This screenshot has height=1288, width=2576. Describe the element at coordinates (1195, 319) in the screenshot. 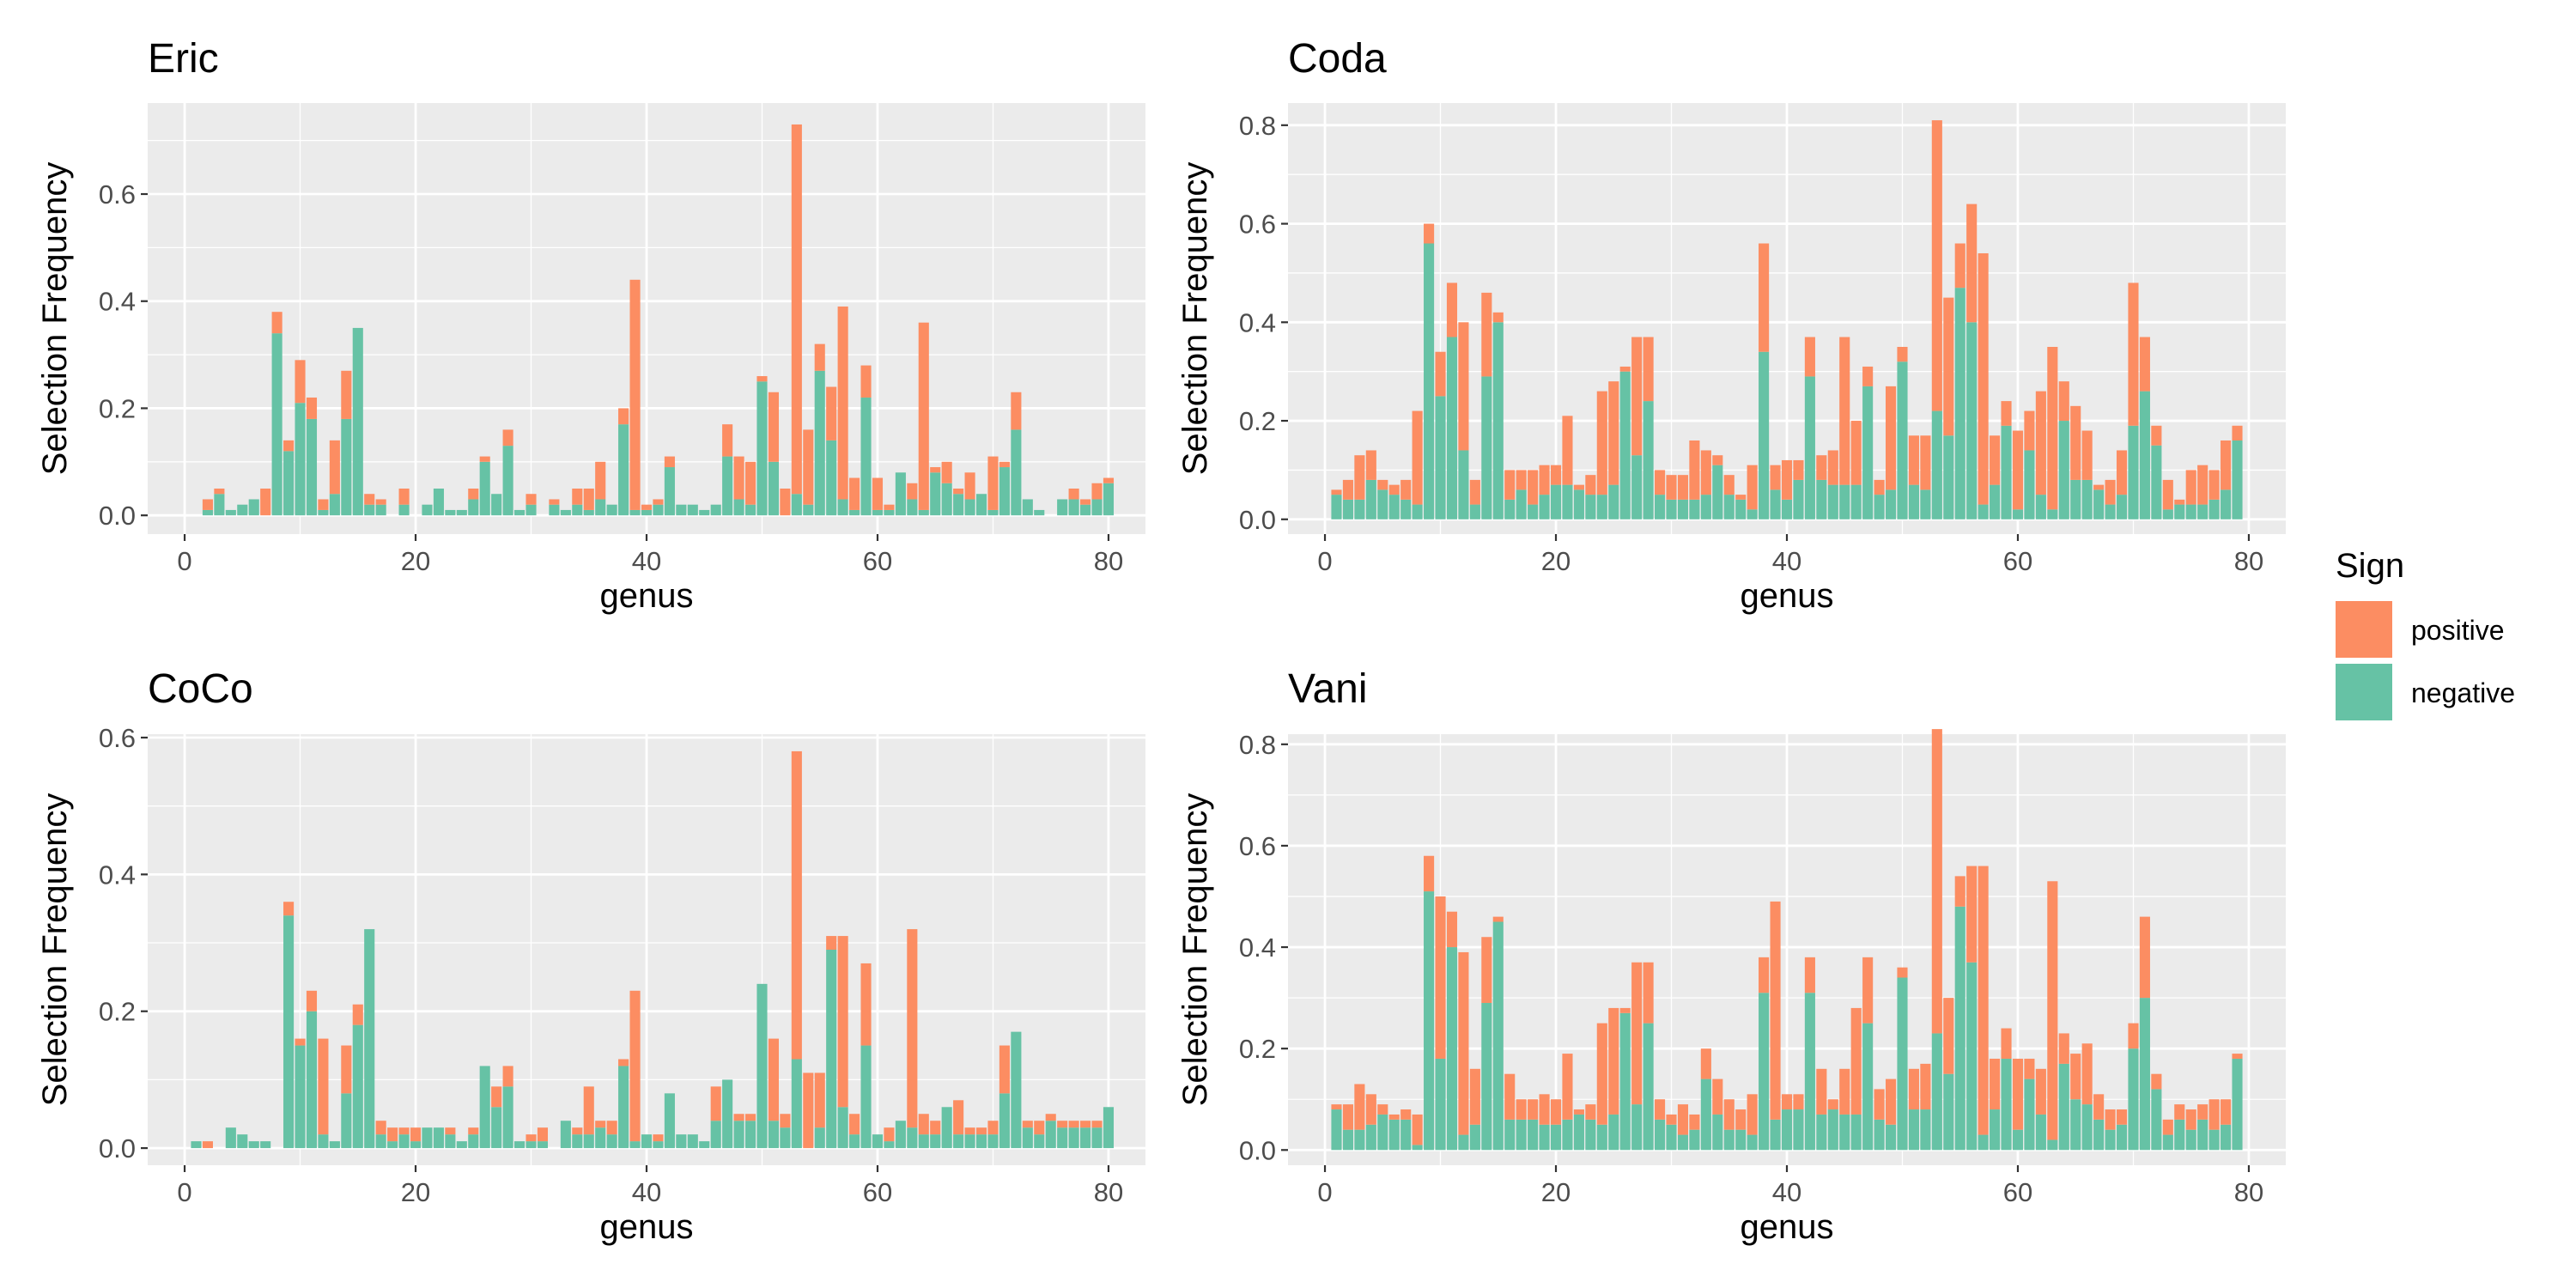

I see `y-axis-title: Selection Frequency` at that location.